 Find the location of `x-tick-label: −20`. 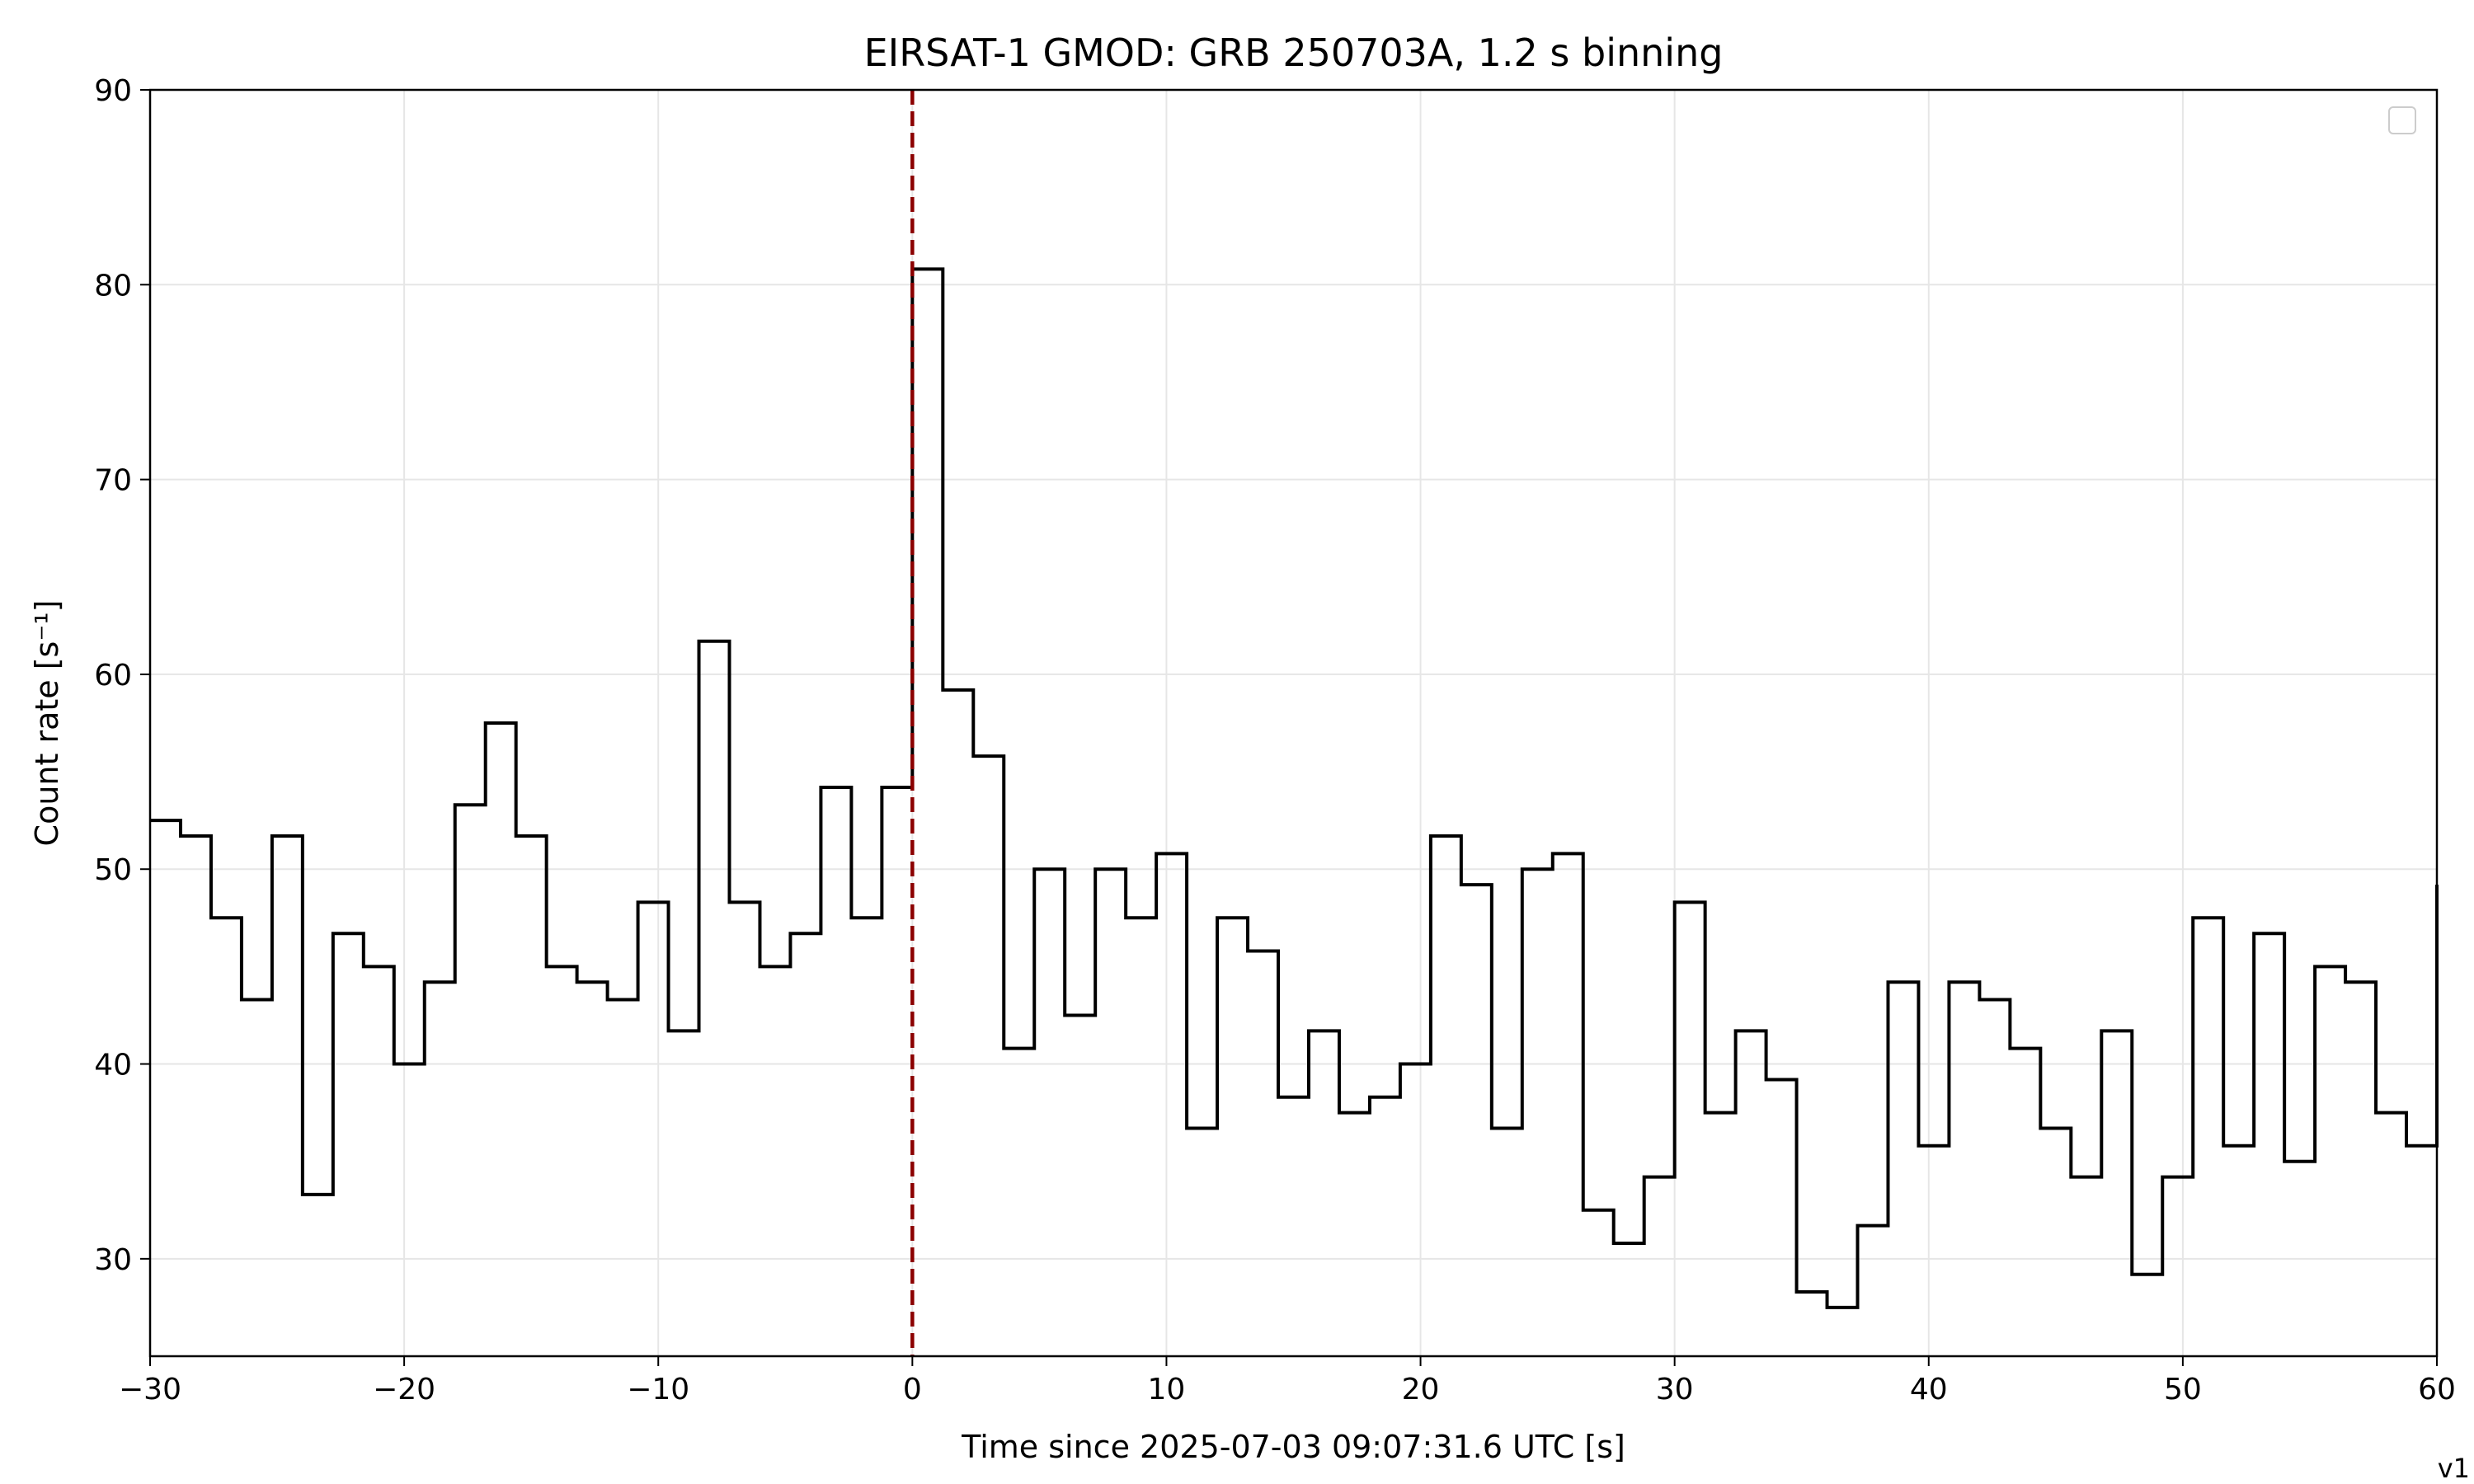

x-tick-label: −20 is located at coordinates (404, 1390).